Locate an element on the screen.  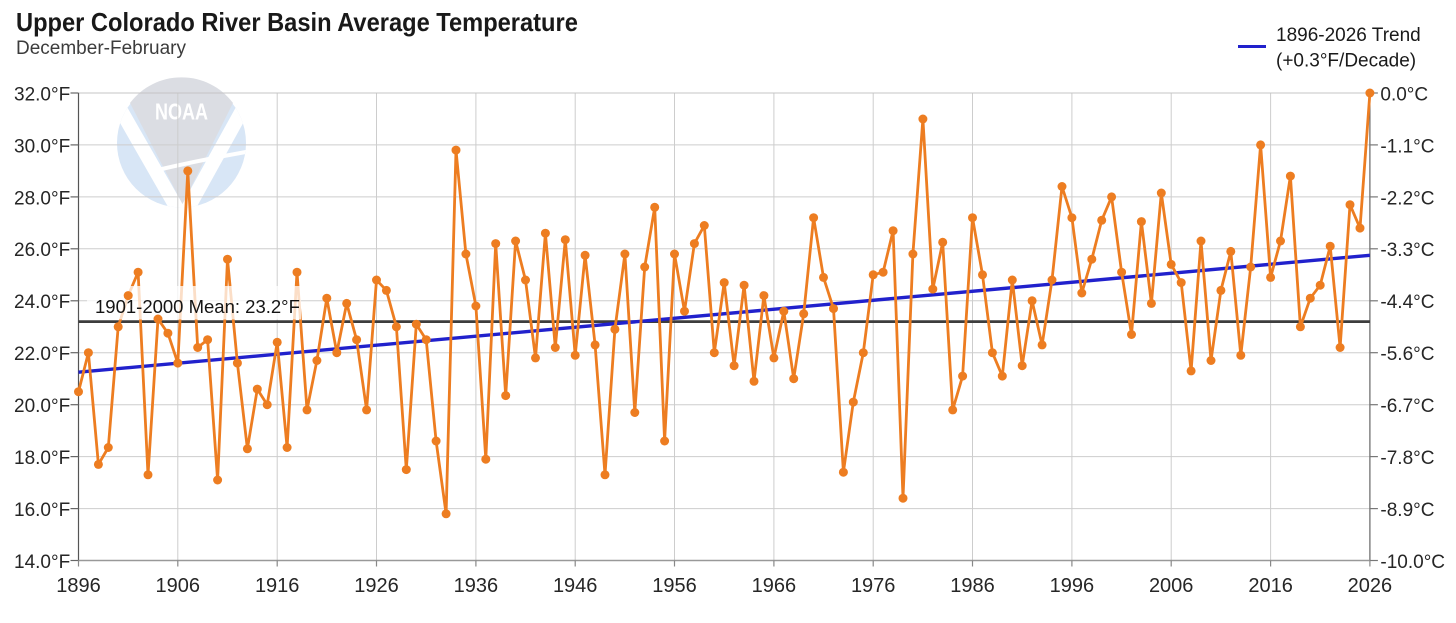
svg-text: 1996 is located at coordinates (1072, 586).